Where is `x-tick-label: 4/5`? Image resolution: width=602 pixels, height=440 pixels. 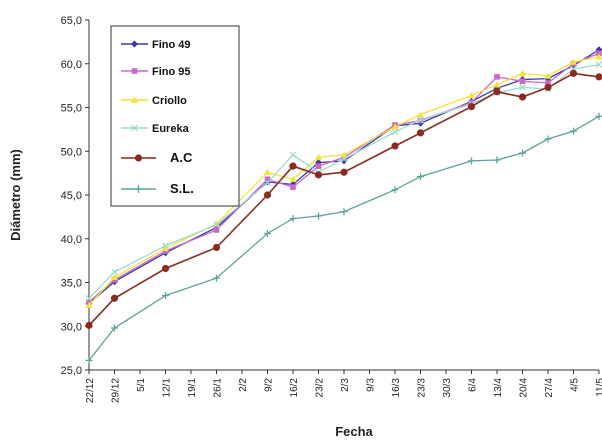 x-tick-label: 4/5 is located at coordinates (575, 385).